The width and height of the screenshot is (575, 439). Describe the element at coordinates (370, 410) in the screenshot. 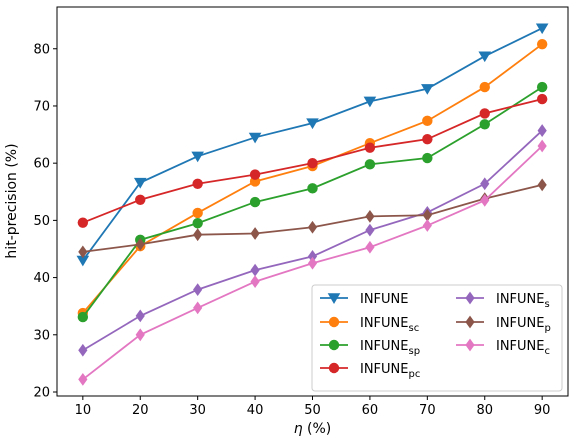

I see `x-tick-label: 60` at that location.